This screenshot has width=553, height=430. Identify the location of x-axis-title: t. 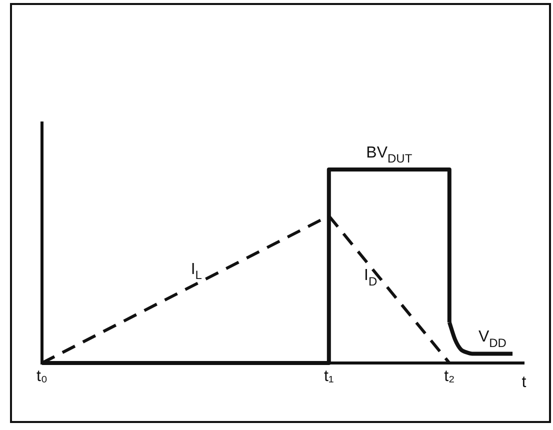
(524, 382).